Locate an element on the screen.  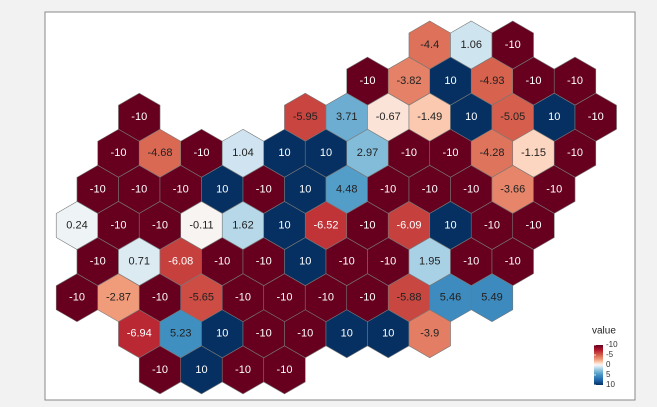
hex-label: 5.23 is located at coordinates (180, 334).